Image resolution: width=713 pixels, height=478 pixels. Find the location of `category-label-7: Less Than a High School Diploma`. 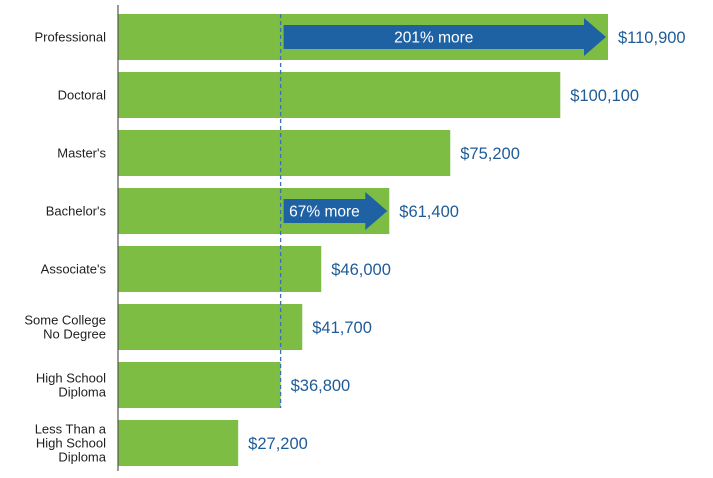

category-label-7: Less Than a High School Diploma is located at coordinates (71, 443).